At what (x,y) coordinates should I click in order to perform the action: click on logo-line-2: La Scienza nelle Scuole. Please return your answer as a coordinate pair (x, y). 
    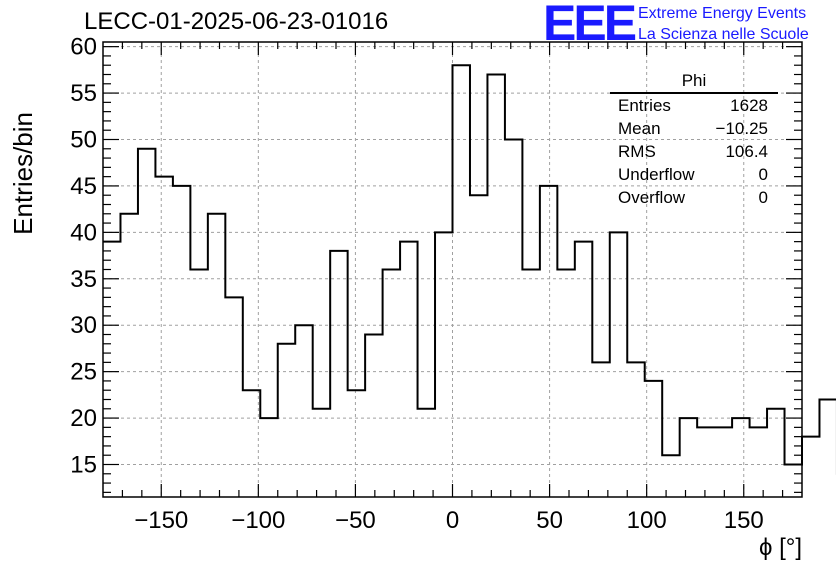
    Looking at the image, I should click on (723, 34).